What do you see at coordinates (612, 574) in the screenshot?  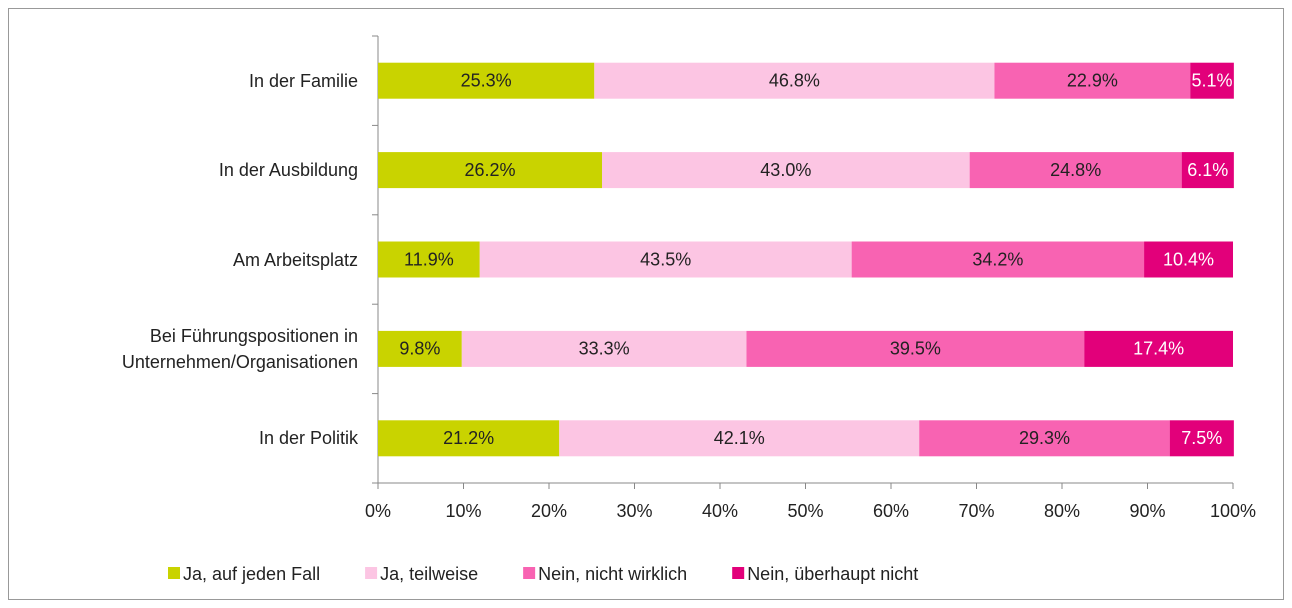 I see `legend-label: Nein, nicht wirklich` at bounding box center [612, 574].